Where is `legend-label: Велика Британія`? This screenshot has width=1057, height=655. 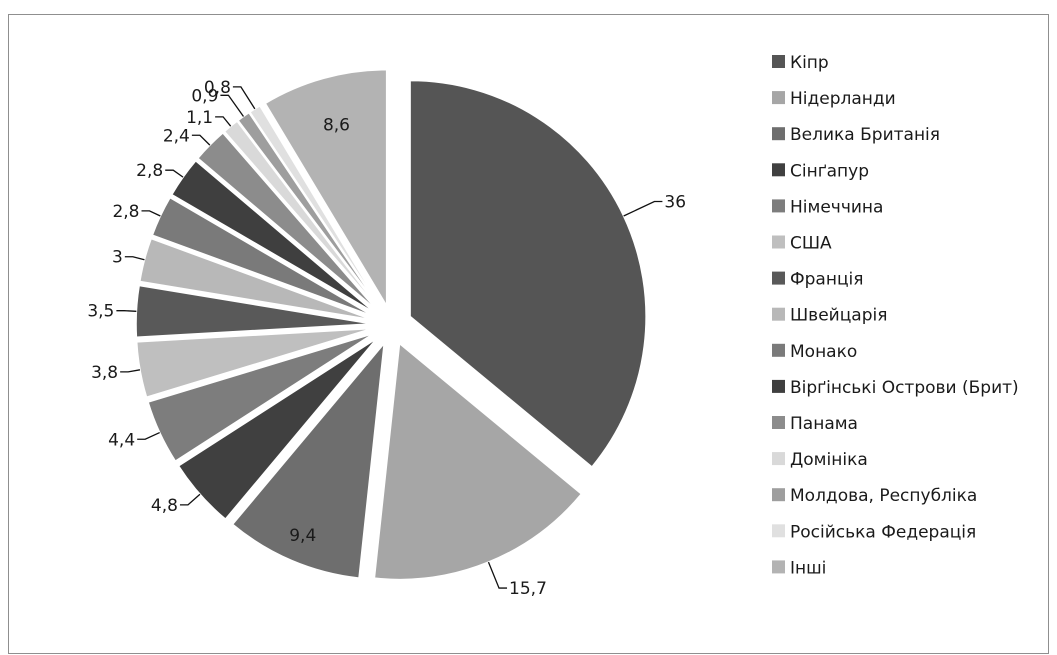 legend-label: Велика Британія is located at coordinates (865, 135).